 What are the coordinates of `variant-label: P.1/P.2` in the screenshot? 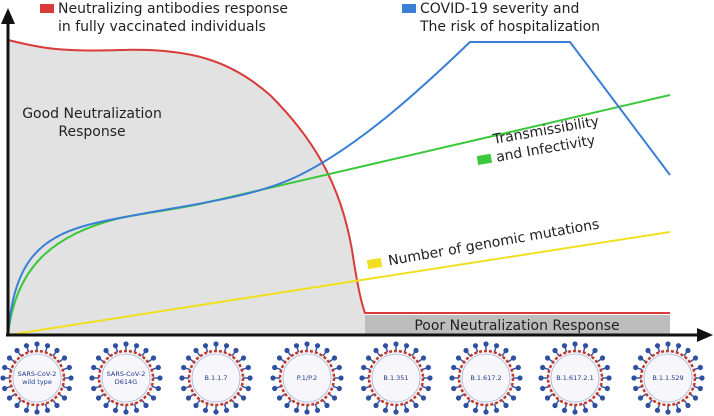 It's located at (307, 378).